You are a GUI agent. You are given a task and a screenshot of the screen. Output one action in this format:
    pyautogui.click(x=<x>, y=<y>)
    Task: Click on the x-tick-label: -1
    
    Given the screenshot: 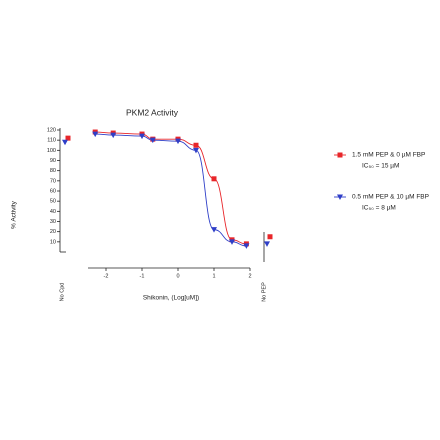 What is the action you would take?
    pyautogui.click(x=142, y=276)
    